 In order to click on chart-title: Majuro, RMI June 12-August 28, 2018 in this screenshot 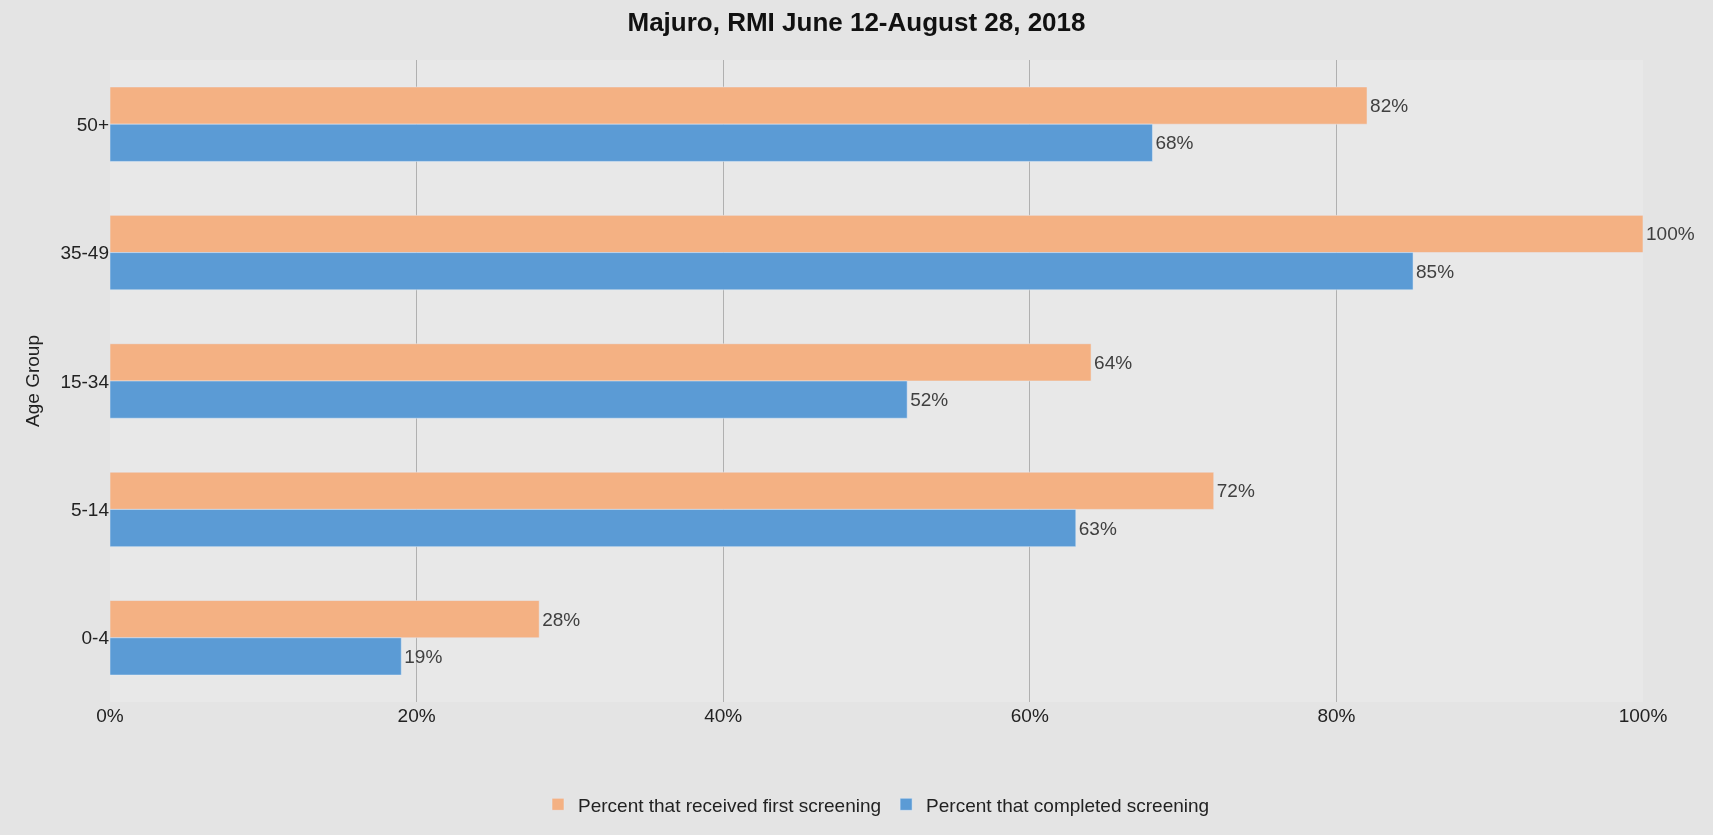, I will do `click(856, 21)`.